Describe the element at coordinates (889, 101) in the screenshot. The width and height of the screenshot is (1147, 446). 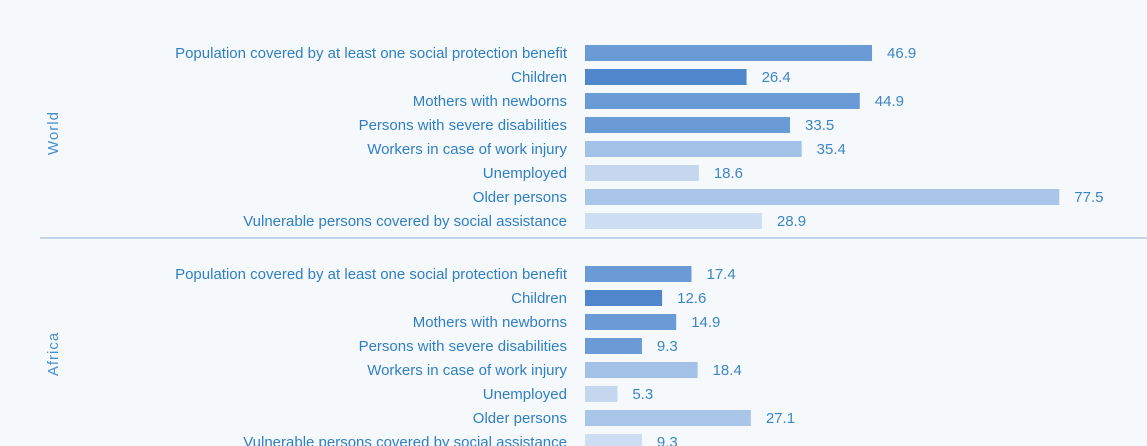
I see `value-label: 44.9` at that location.